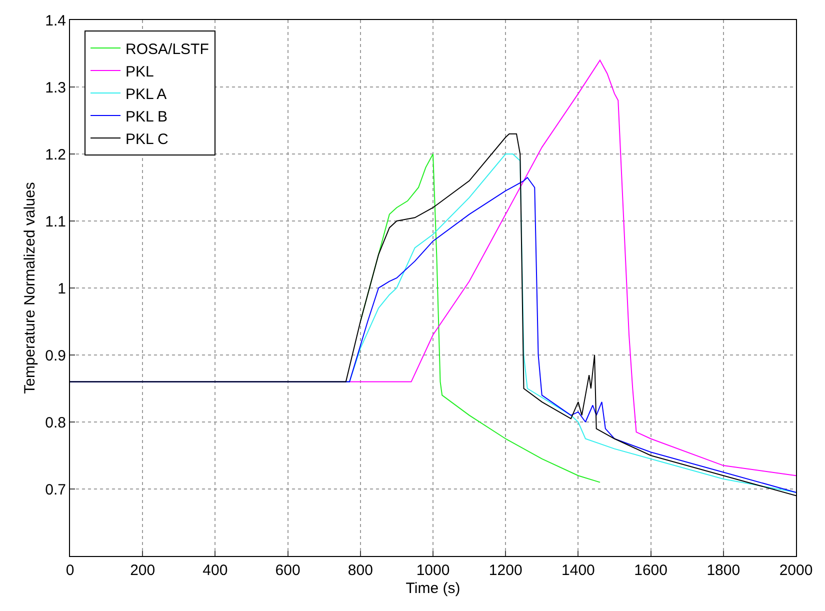 This screenshot has height=611, width=825. What do you see at coordinates (140, 71) in the screenshot?
I see `legend-label: PKL` at bounding box center [140, 71].